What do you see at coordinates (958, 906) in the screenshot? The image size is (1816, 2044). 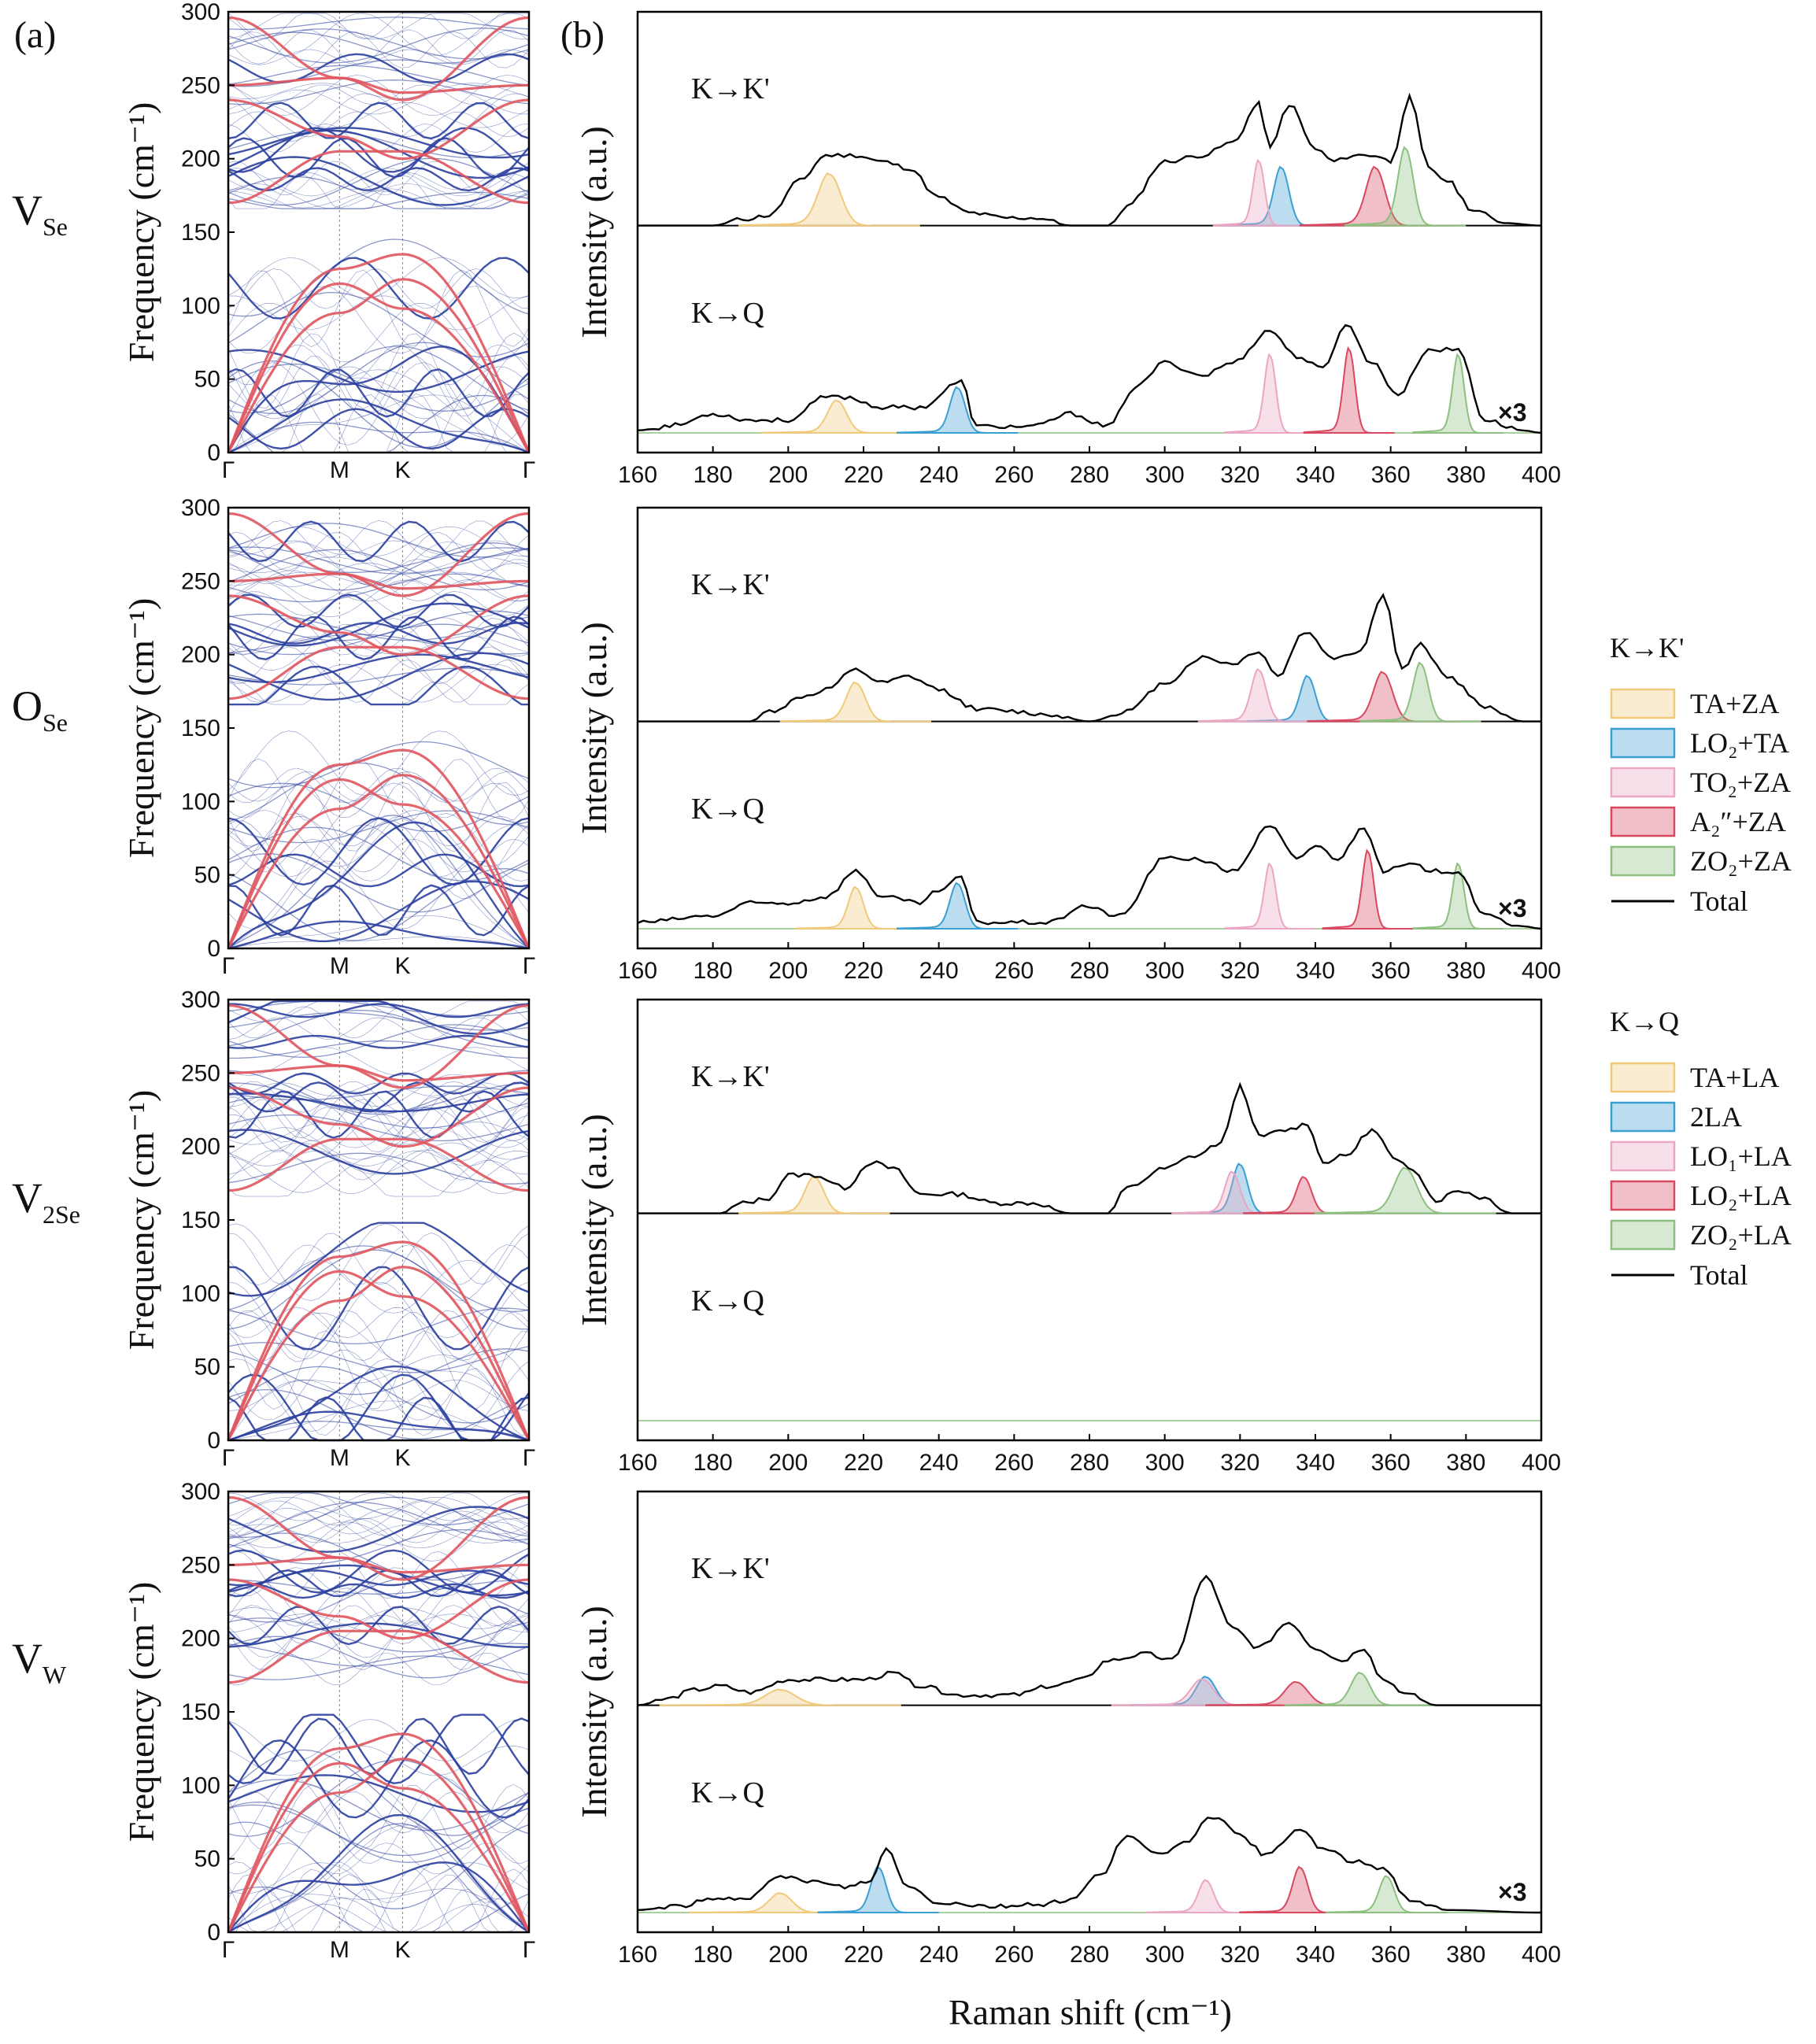 I see `kq-component-2LA` at bounding box center [958, 906].